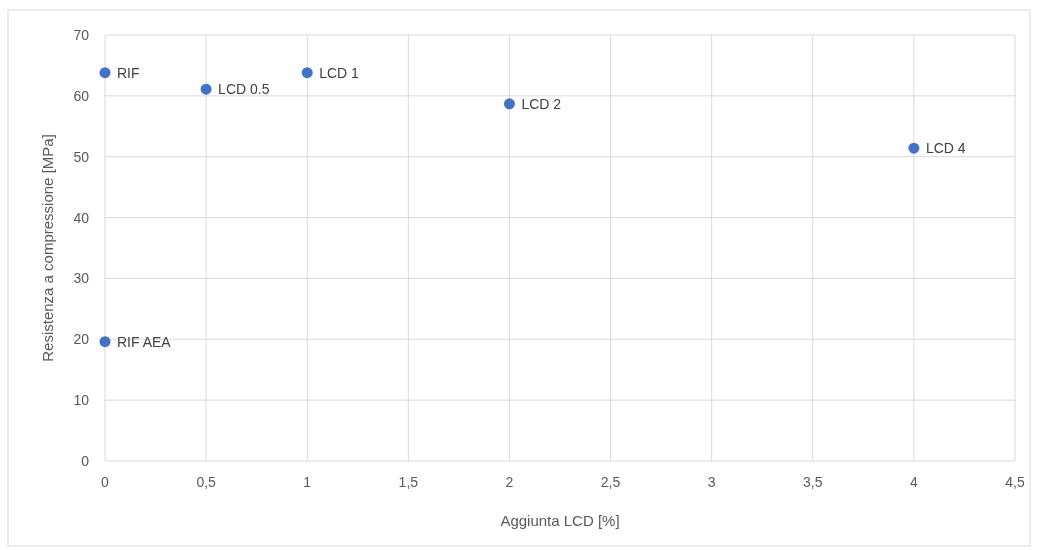 The width and height of the screenshot is (1038, 550). I want to click on x-tick-label: 4, so click(913, 482).